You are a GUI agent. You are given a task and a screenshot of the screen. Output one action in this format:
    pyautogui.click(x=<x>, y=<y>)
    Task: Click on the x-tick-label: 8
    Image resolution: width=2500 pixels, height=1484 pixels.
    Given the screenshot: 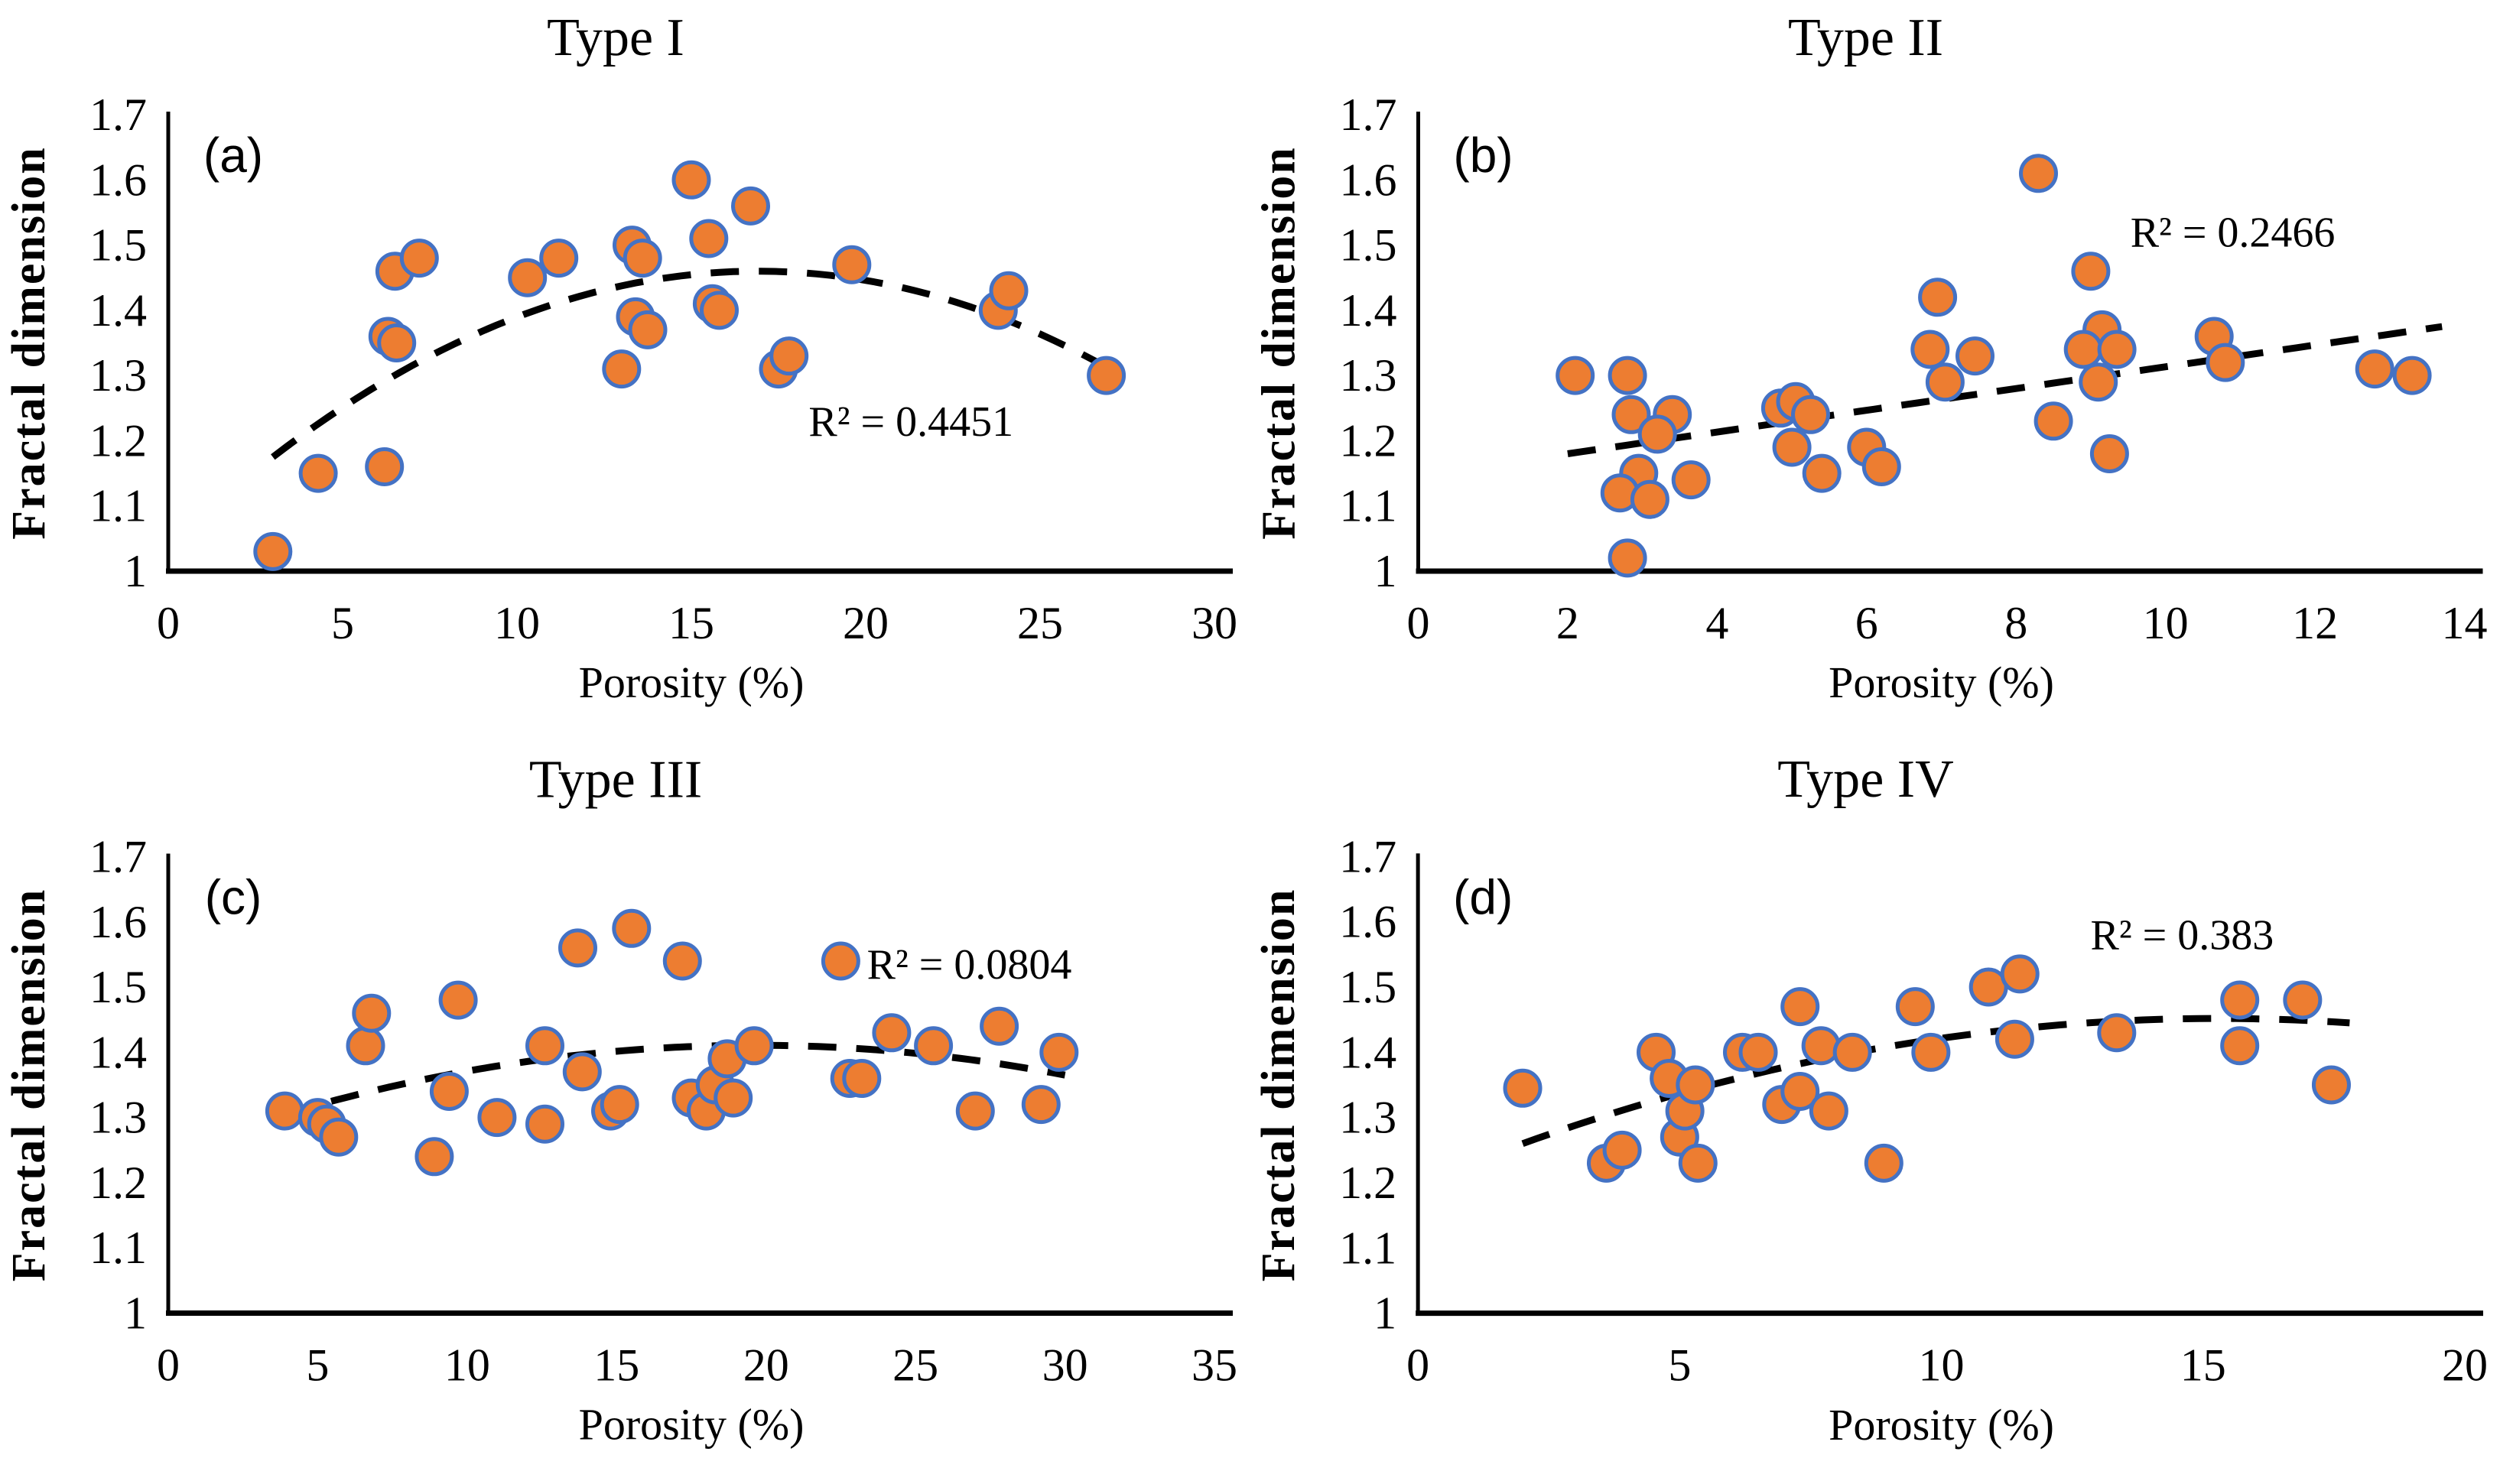 What is the action you would take?
    pyautogui.click(x=2016, y=623)
    